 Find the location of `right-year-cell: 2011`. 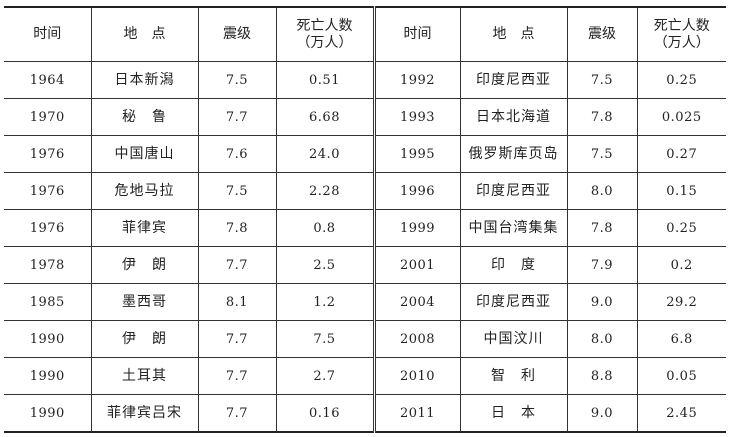

right-year-cell: 2011 is located at coordinates (416, 413).